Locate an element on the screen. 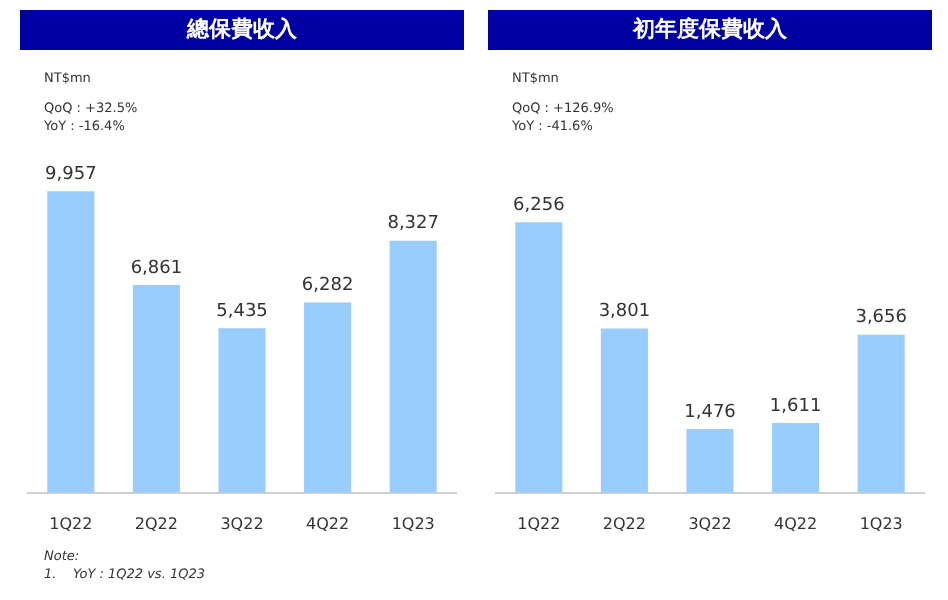 This screenshot has width=948, height=600. data-label: 8,327 is located at coordinates (413, 224).